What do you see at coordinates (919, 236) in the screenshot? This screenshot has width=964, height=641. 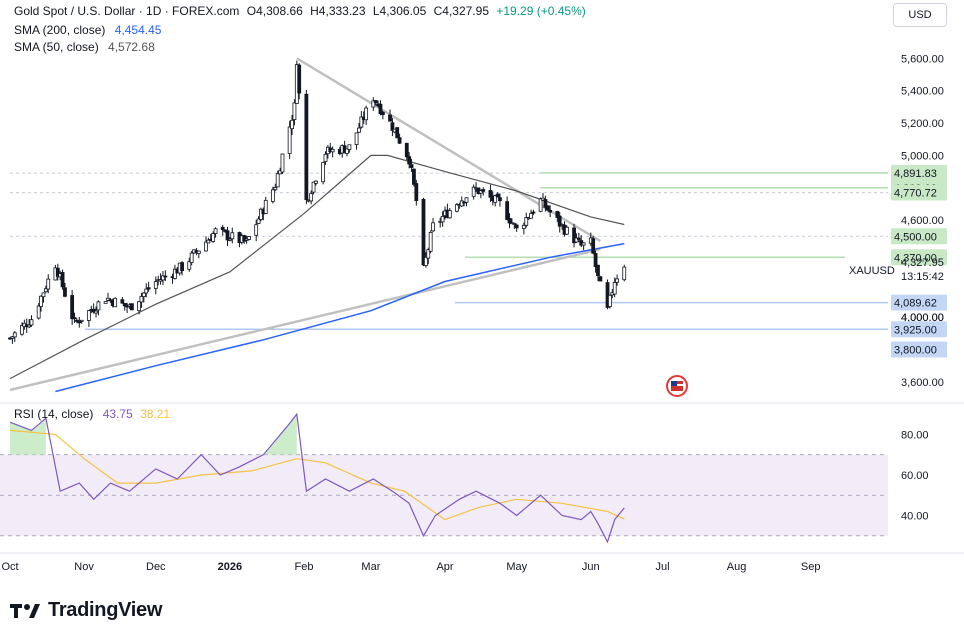 I see `resistance-badge-bg` at bounding box center [919, 236].